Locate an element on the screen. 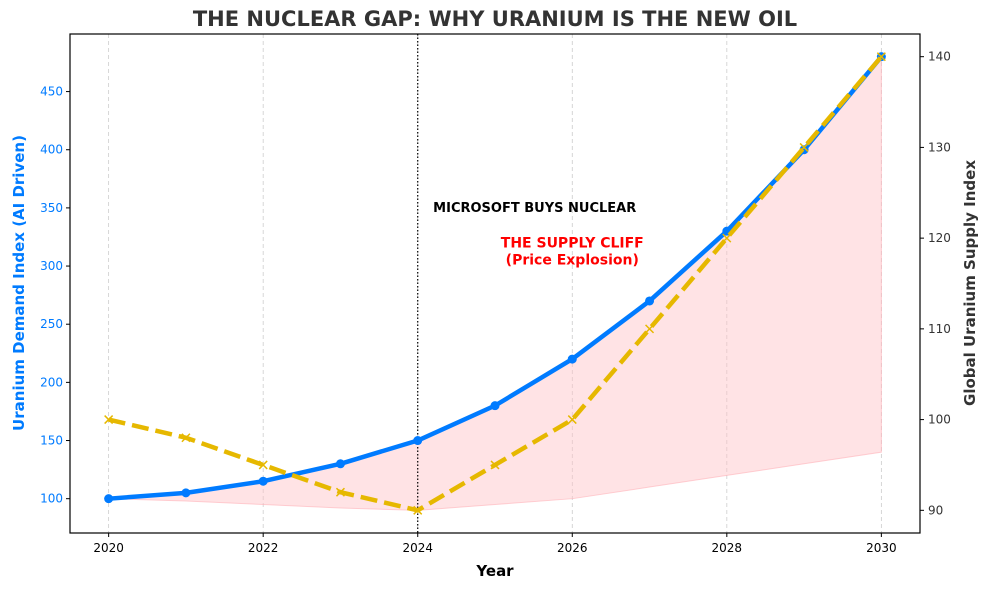 This screenshot has height=594, width=989. x-axis-label: Year is located at coordinates (494, 571).